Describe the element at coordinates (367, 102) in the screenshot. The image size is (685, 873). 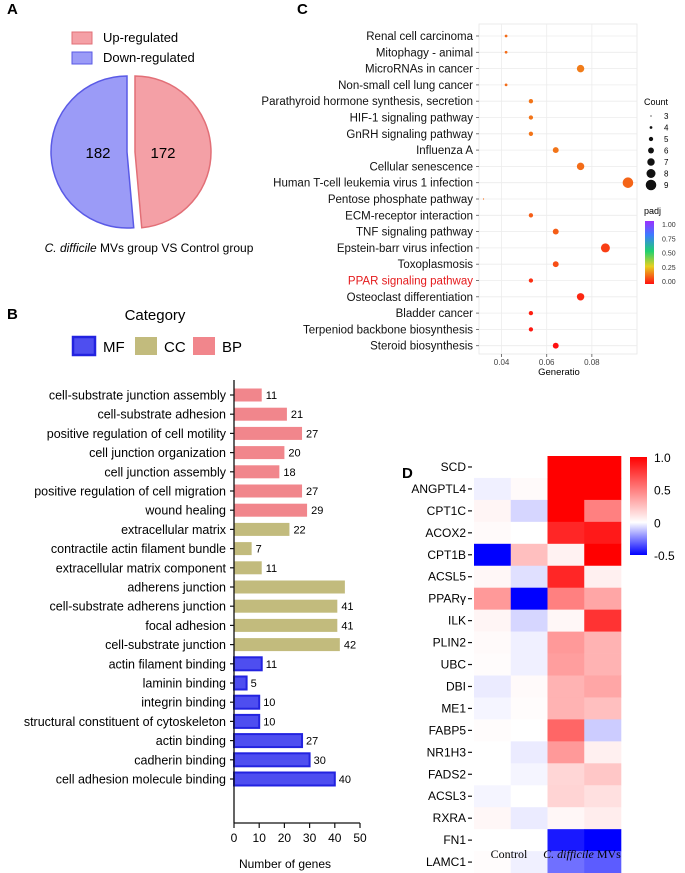
I see `pathway-label: Parathyroid hormone synthesis, secretion` at that location.